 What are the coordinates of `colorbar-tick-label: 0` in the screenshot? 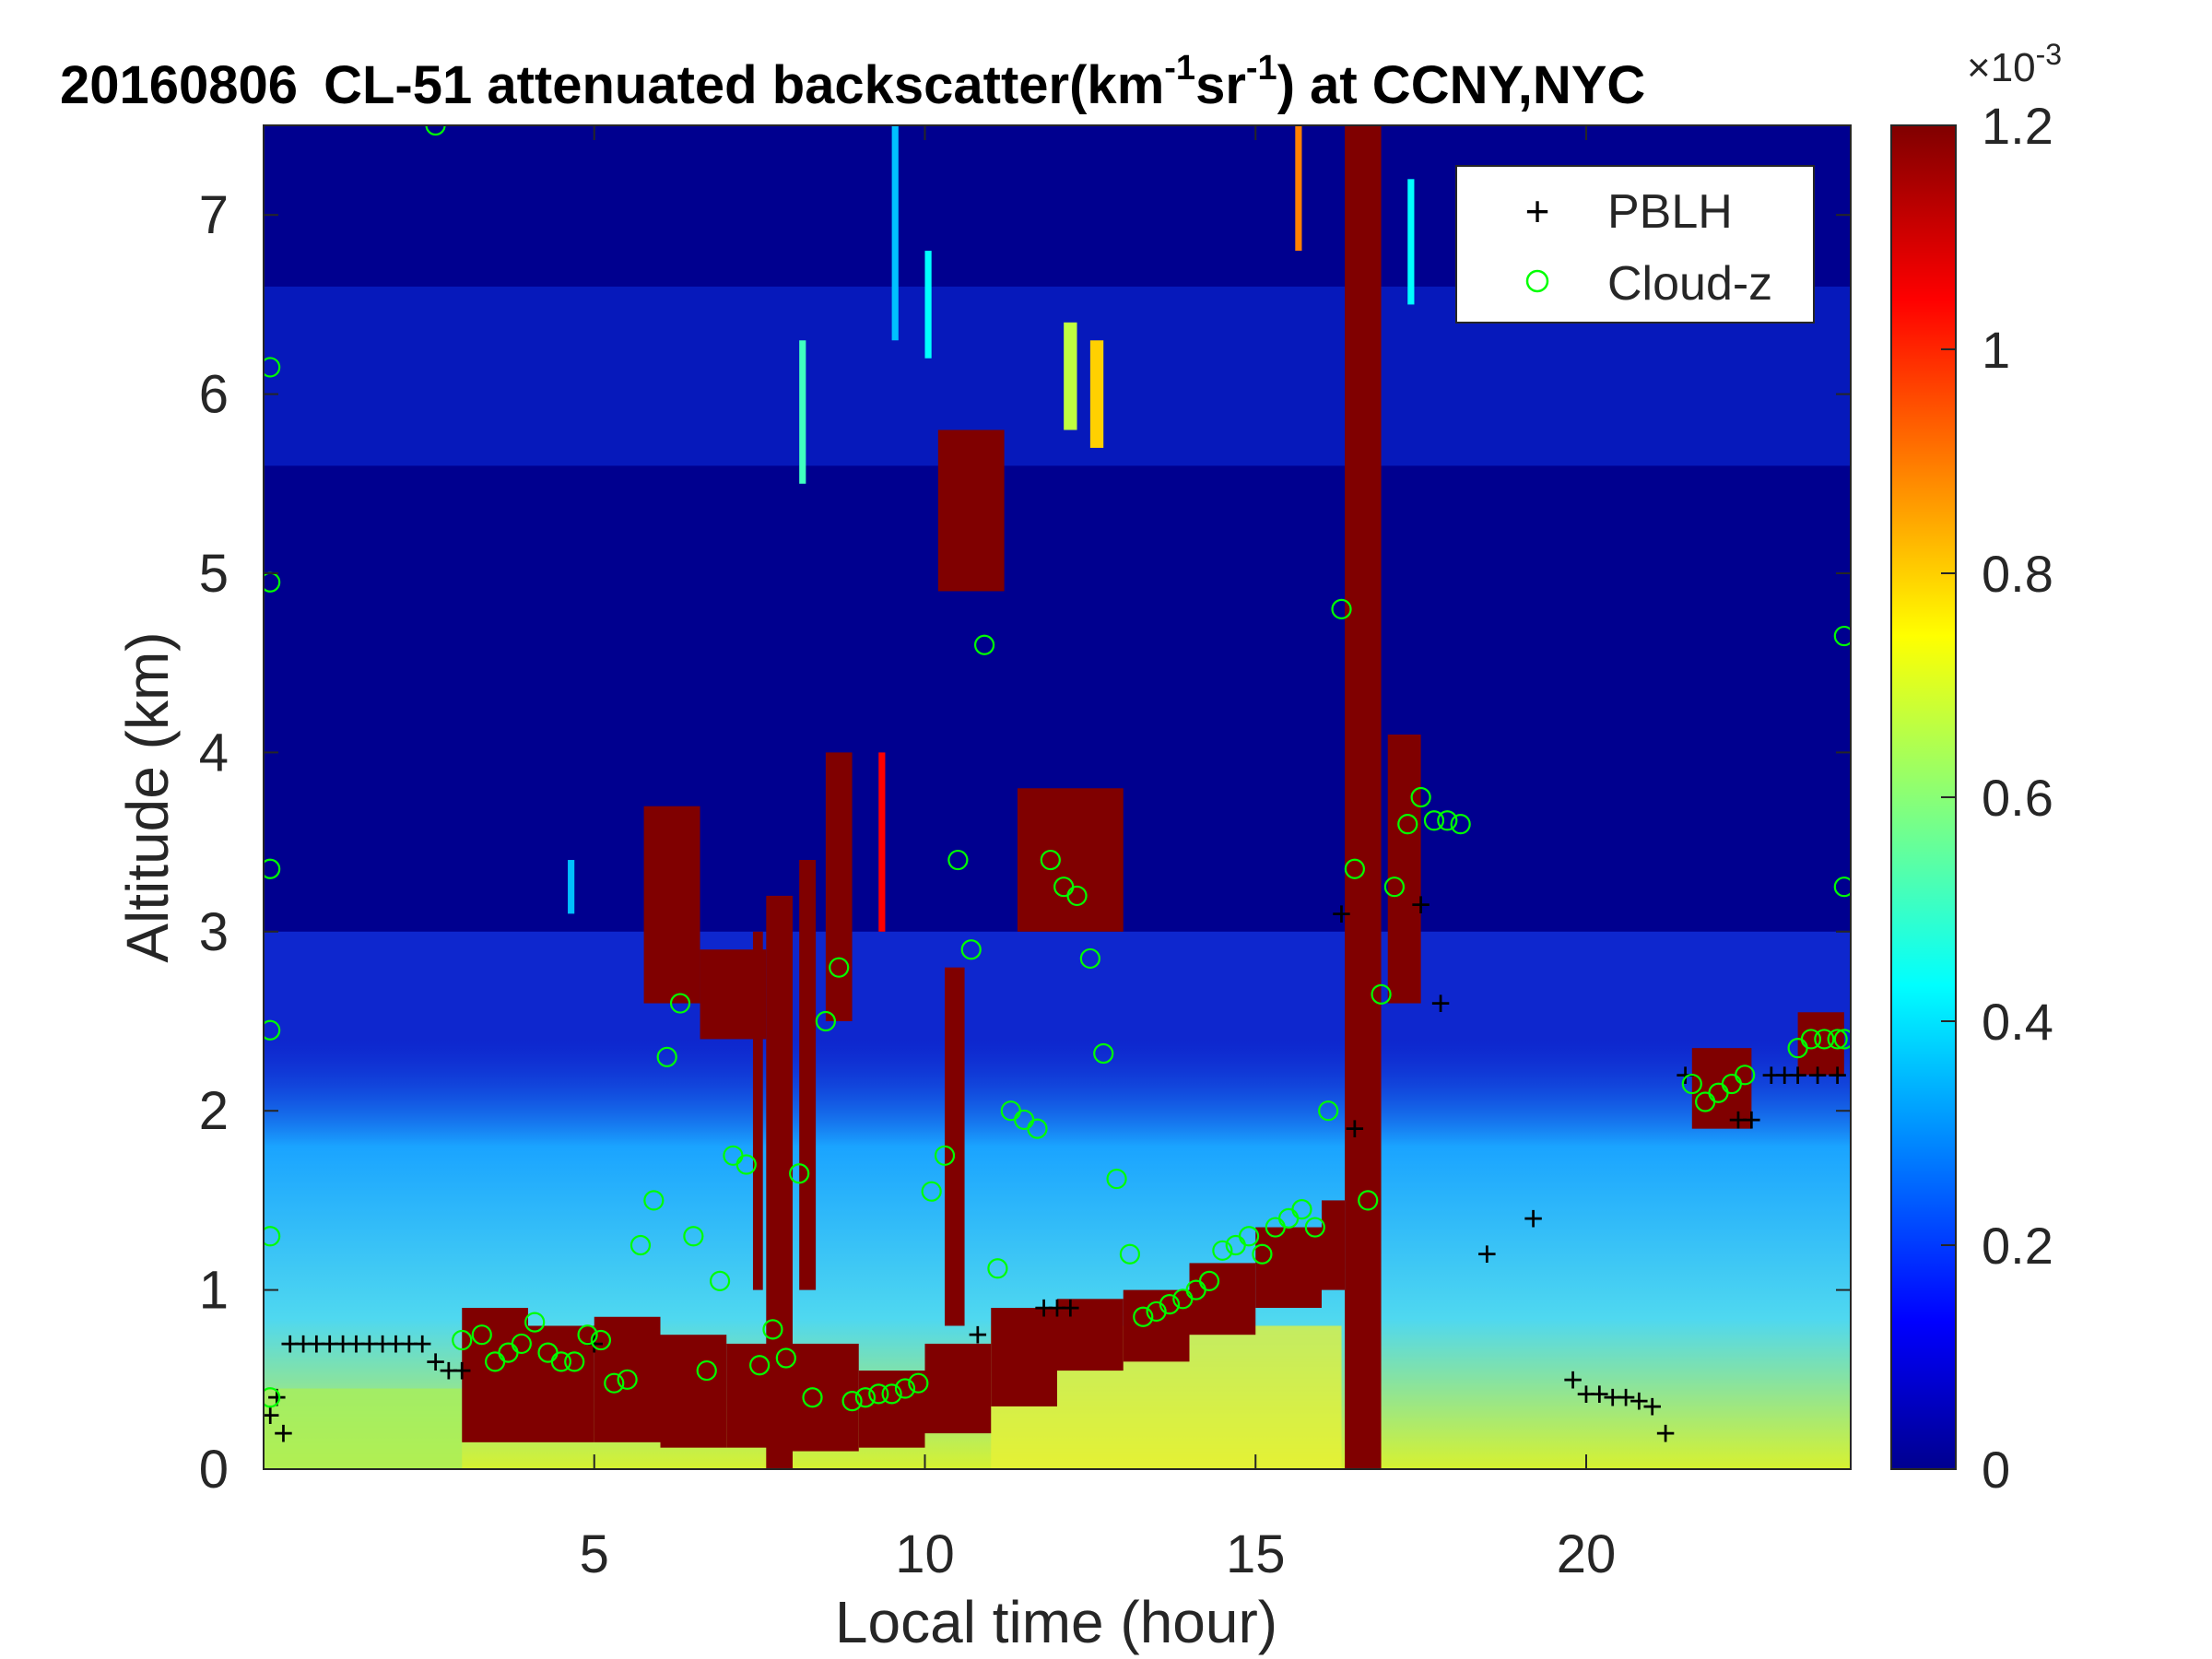 It's located at (1996, 1470).